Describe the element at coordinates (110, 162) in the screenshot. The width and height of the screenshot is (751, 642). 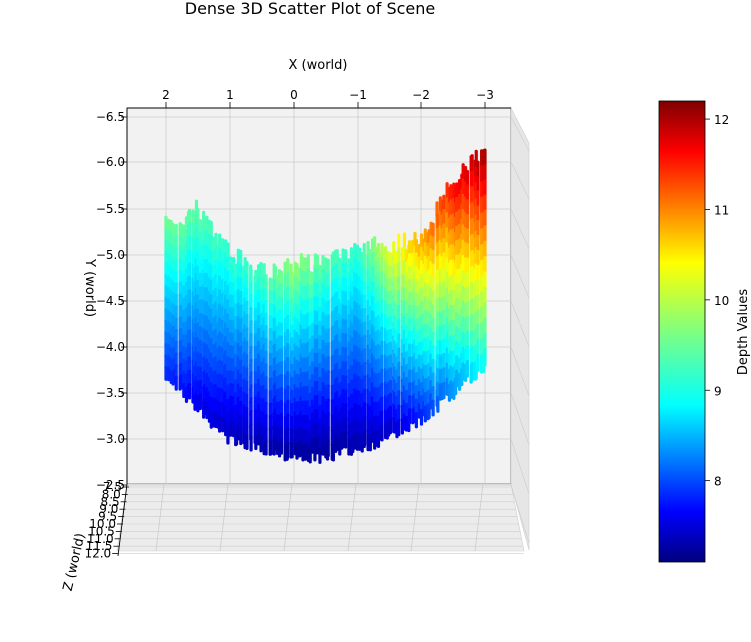
I see `y-tick-label: −6.0` at that location.